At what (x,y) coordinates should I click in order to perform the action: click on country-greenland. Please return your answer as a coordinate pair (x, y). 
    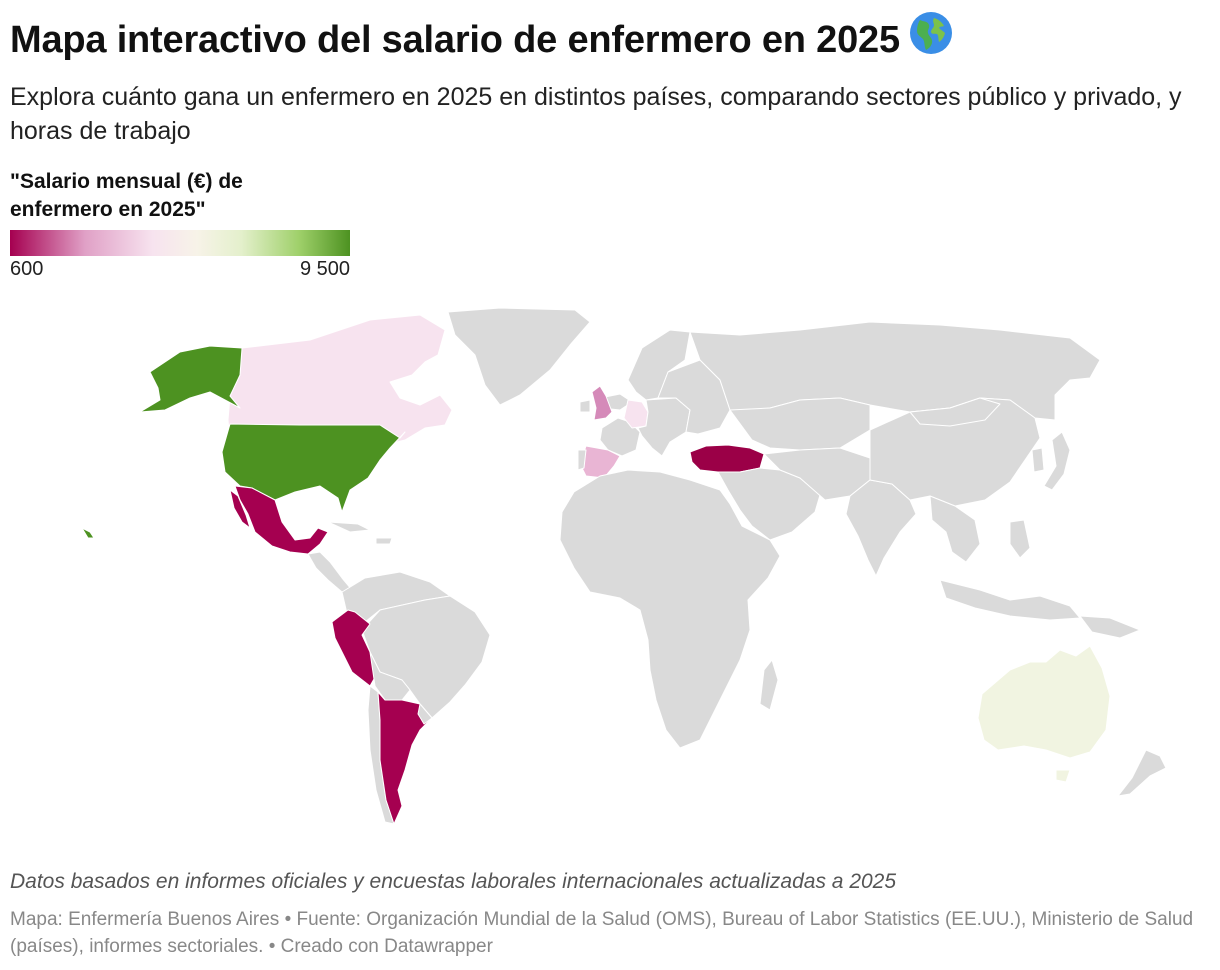
    Looking at the image, I should click on (519, 356).